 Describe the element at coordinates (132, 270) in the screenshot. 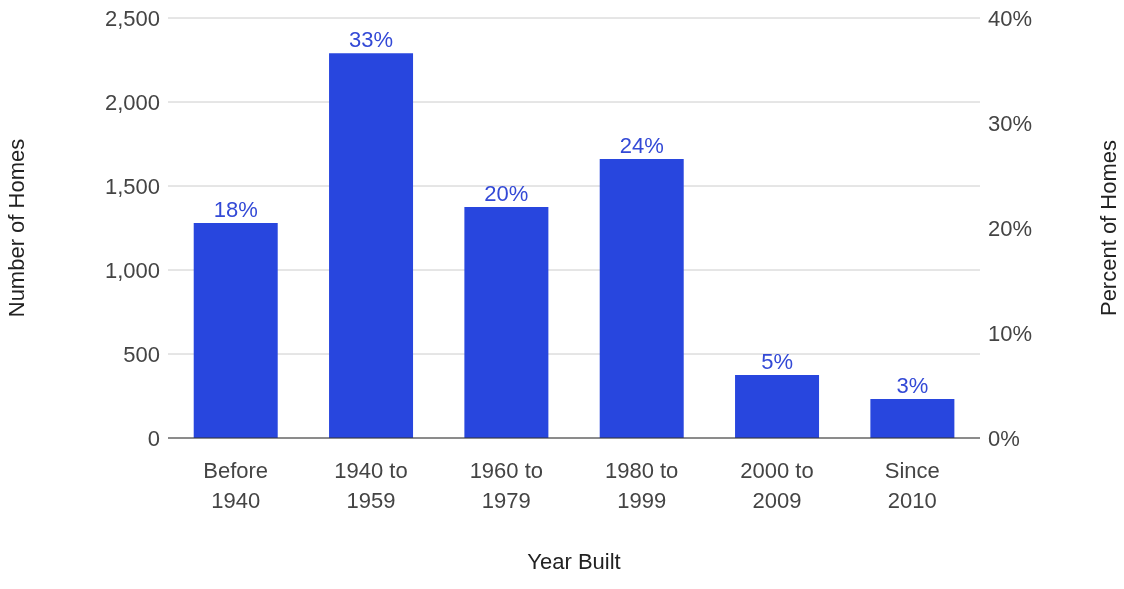

I see `y-tick-label: 1,000` at that location.